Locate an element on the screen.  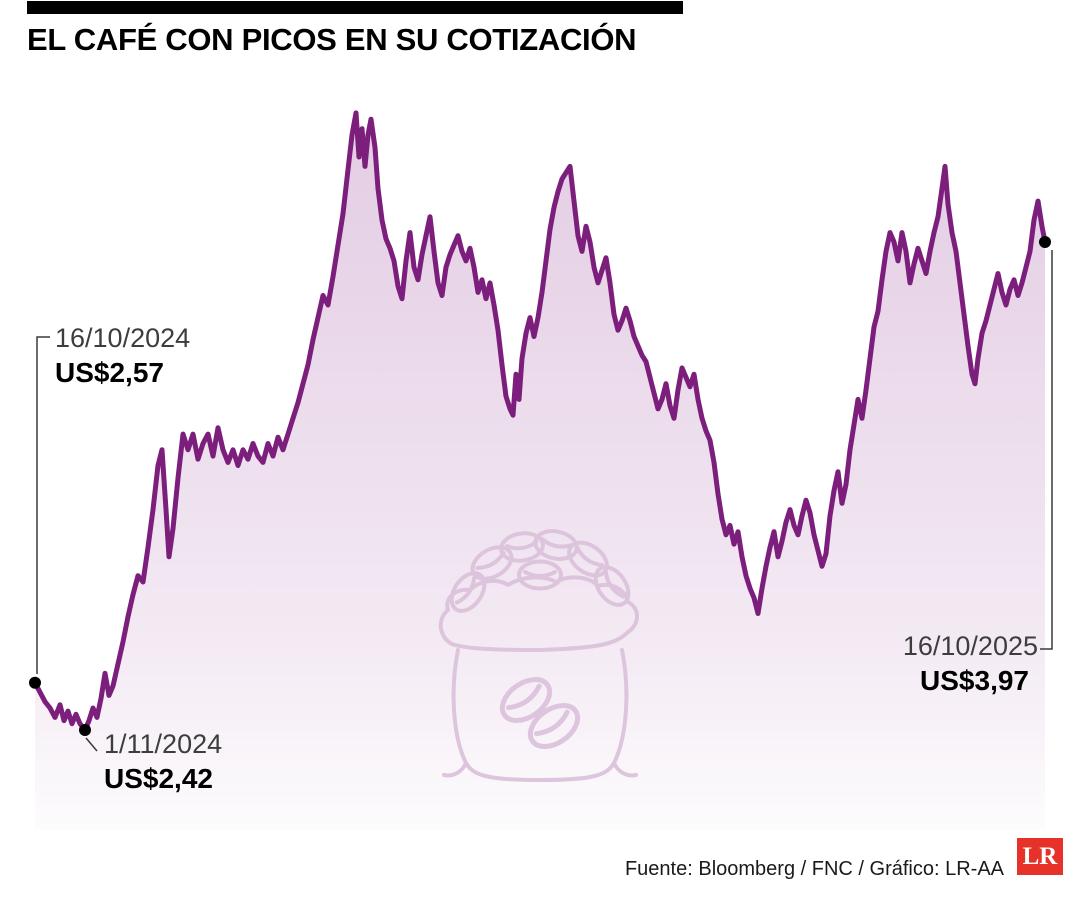
annotation-low: 1/11/2024 US$2,42 is located at coordinates (163, 762).